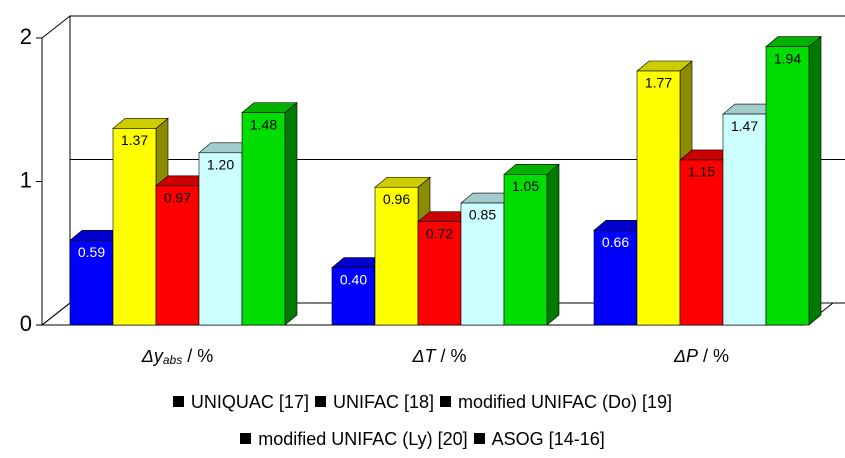  What do you see at coordinates (548, 439) in the screenshot?
I see `legend-label: ASOG [14-16]` at bounding box center [548, 439].